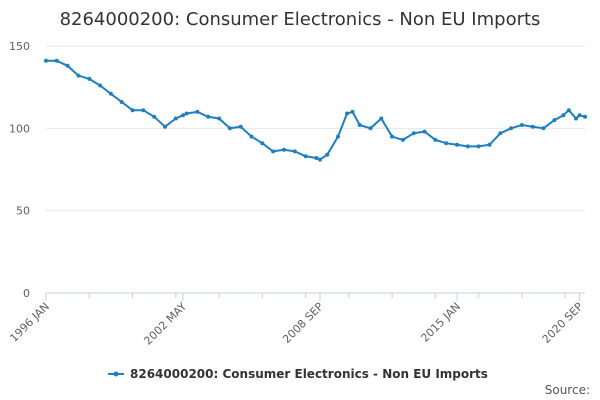 This screenshot has height=400, width=600. I want to click on x-tick-label: 2015 JAN, so click(440, 322).